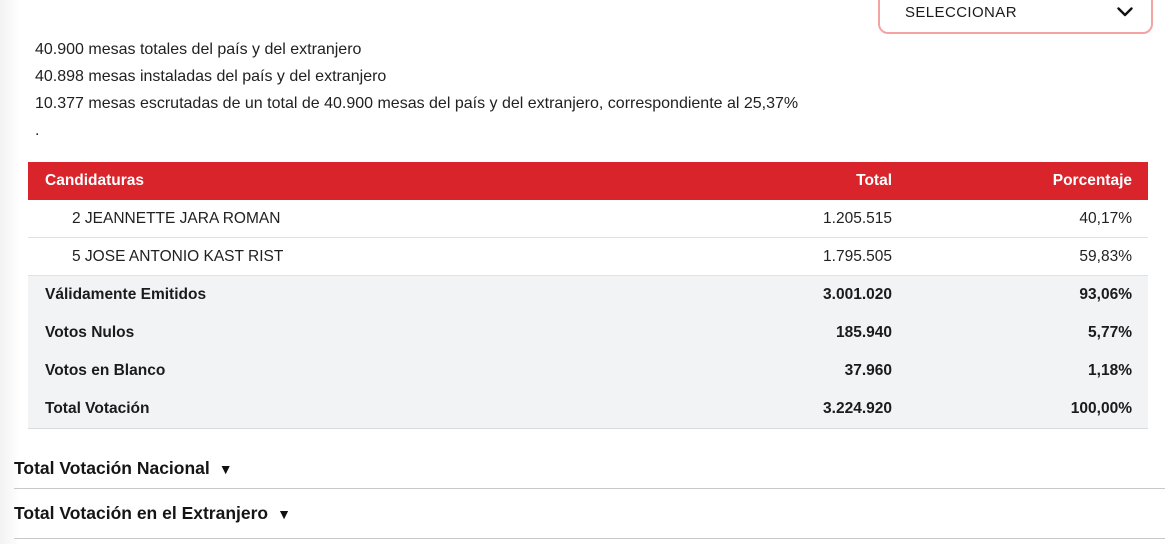 The height and width of the screenshot is (544, 1175). What do you see at coordinates (588, 371) in the screenshot?
I see `totals-row-votos-en-blanco: Votos en Blanco 37.960 1,18%` at bounding box center [588, 371].